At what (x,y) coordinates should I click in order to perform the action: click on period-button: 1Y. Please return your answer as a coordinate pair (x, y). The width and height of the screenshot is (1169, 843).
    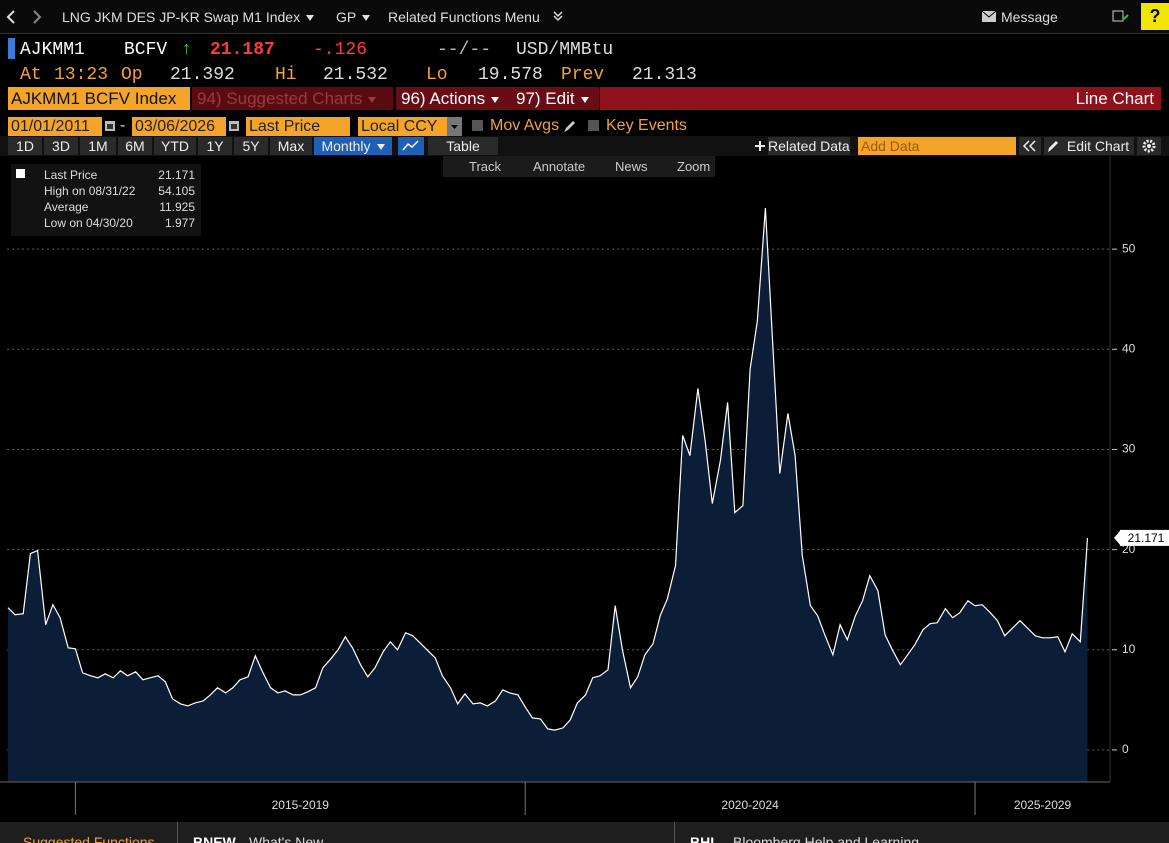
    Looking at the image, I should click on (215, 146).